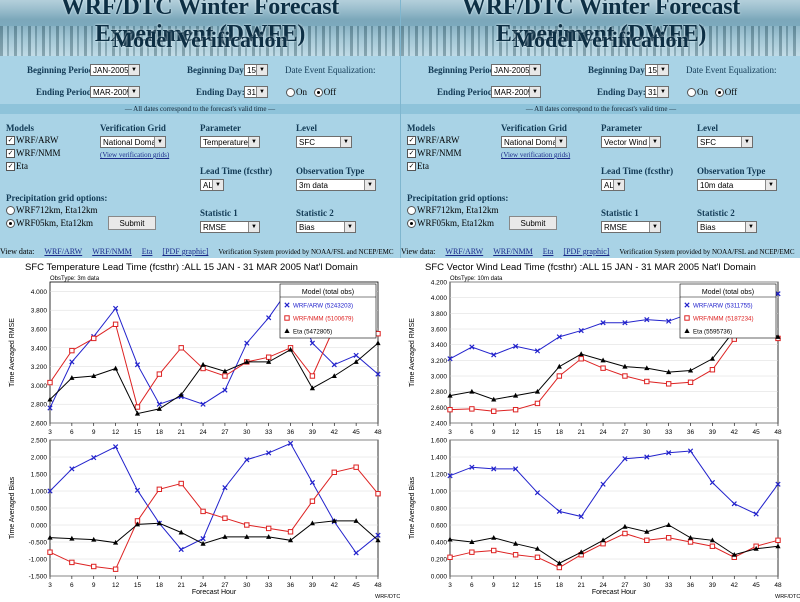 The height and width of the screenshot is (602, 800). What do you see at coordinates (625, 585) in the screenshot?
I see `x-tick-label: 27` at bounding box center [625, 585].